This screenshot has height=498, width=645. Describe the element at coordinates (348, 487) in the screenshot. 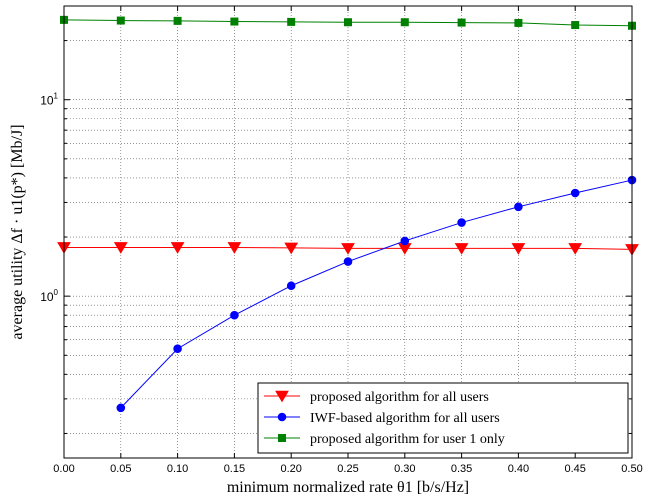

I see `x-axis-label: minimum normalized rate θ1 [b/s/Hz]` at that location.